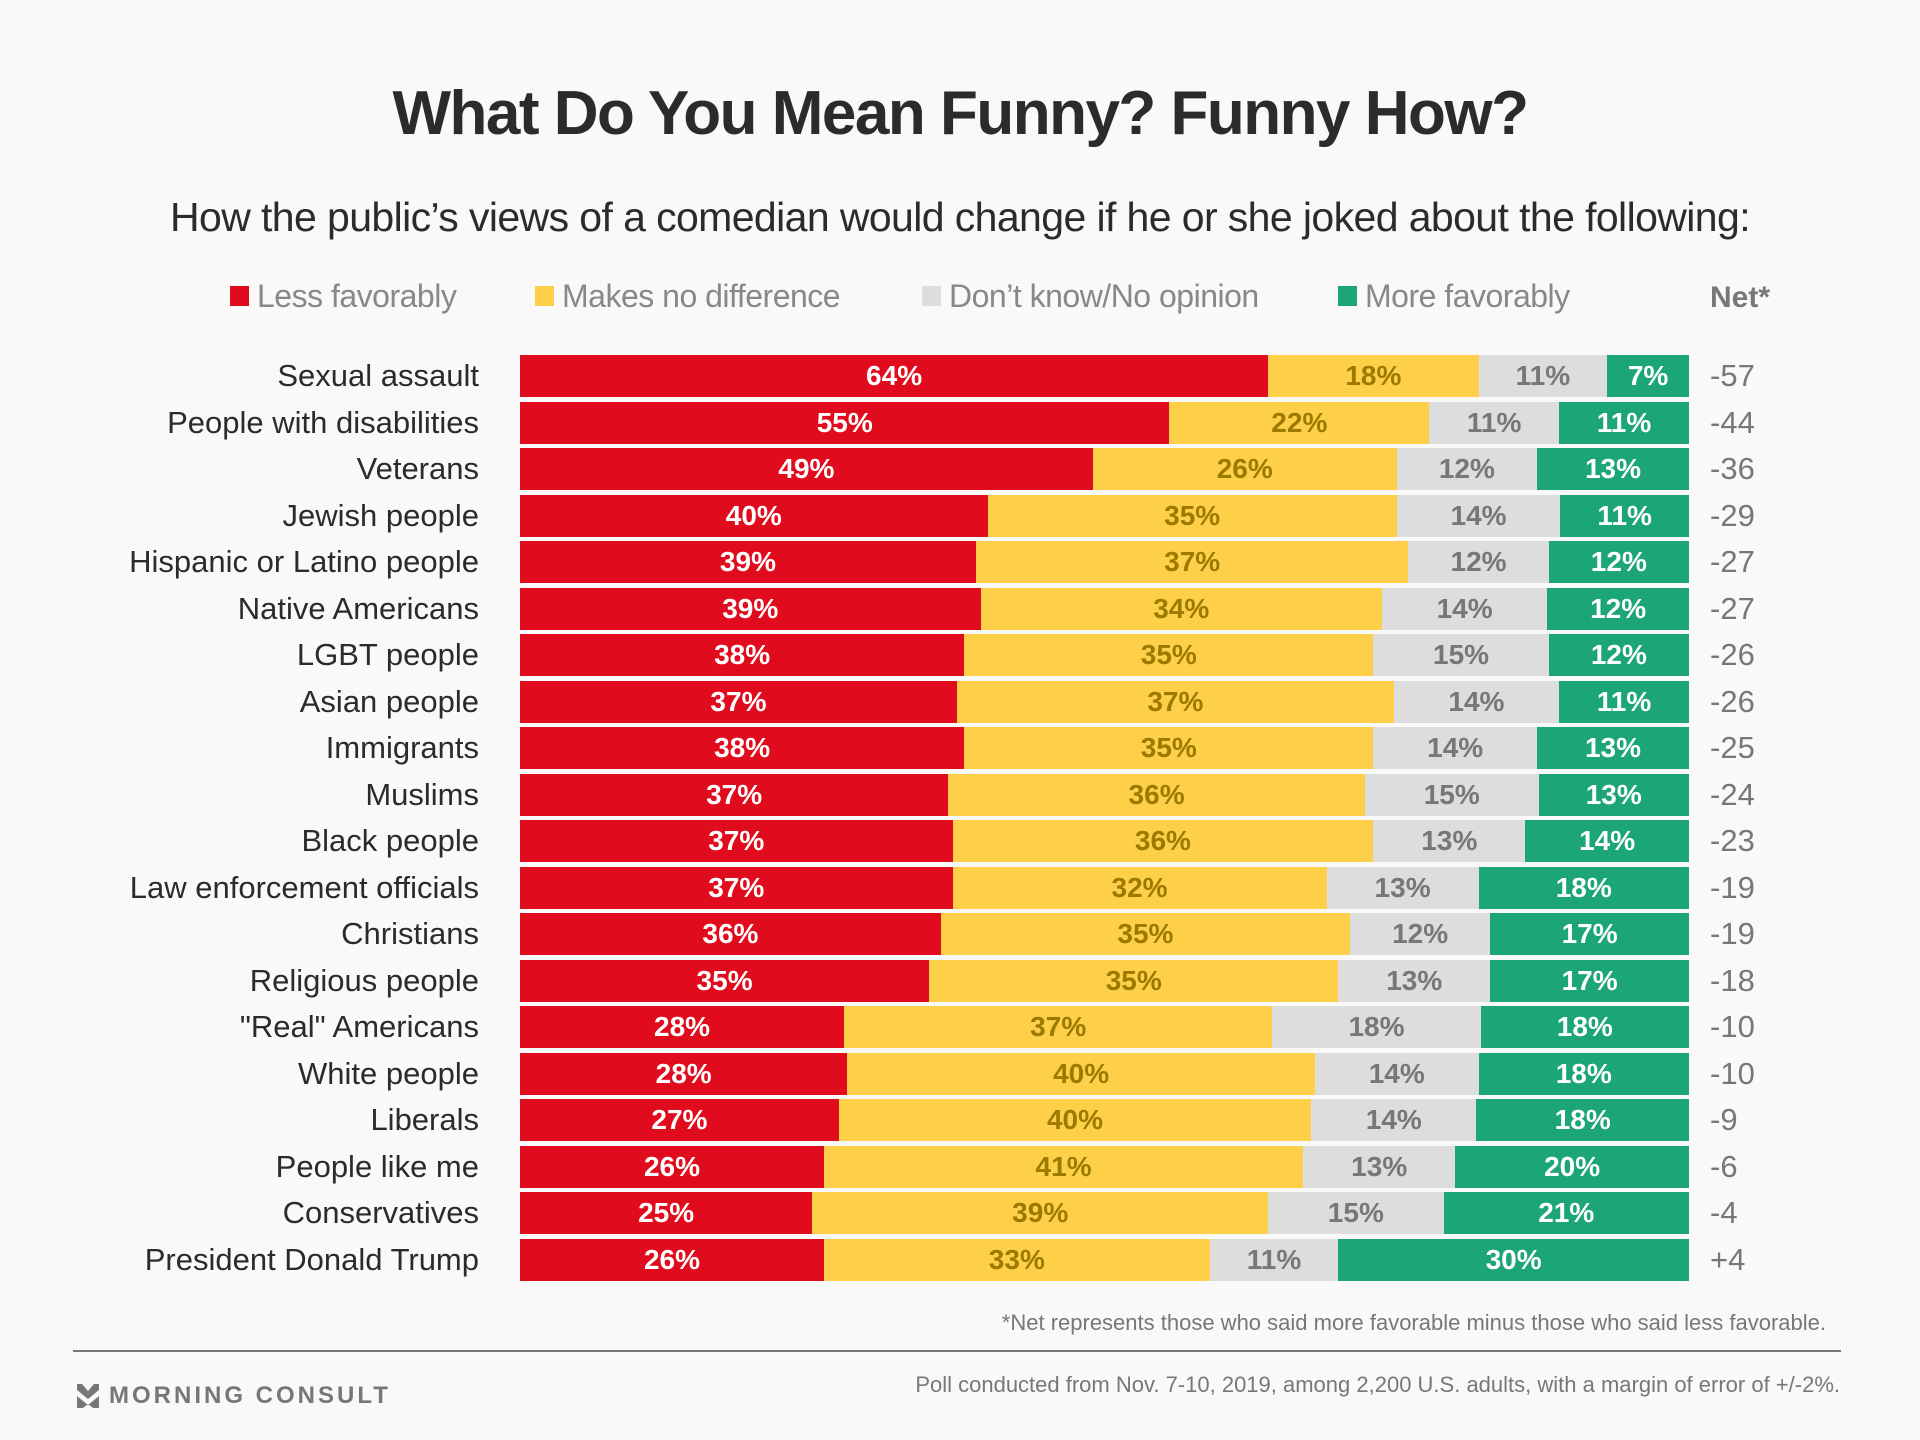  What do you see at coordinates (666, 1212) in the screenshot?
I see `data-label: 25%` at bounding box center [666, 1212].